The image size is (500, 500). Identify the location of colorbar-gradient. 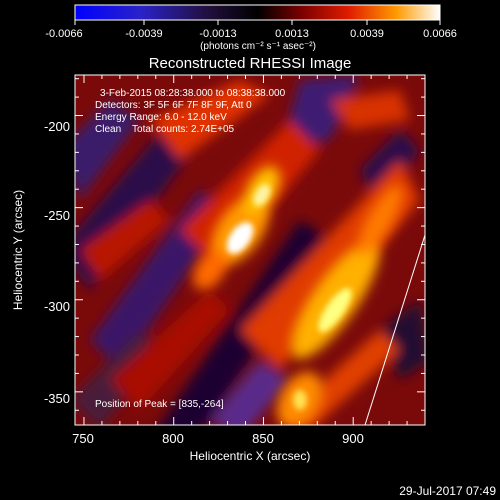
(257, 12).